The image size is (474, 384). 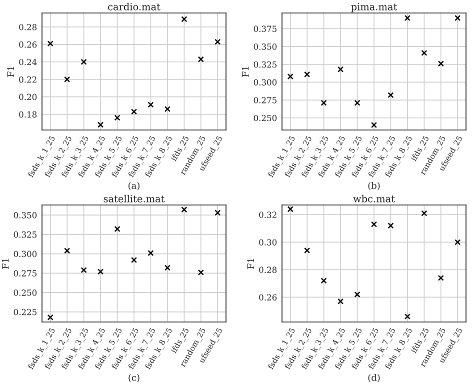 I want to click on chart-title: wbc.mat, so click(x=374, y=198).